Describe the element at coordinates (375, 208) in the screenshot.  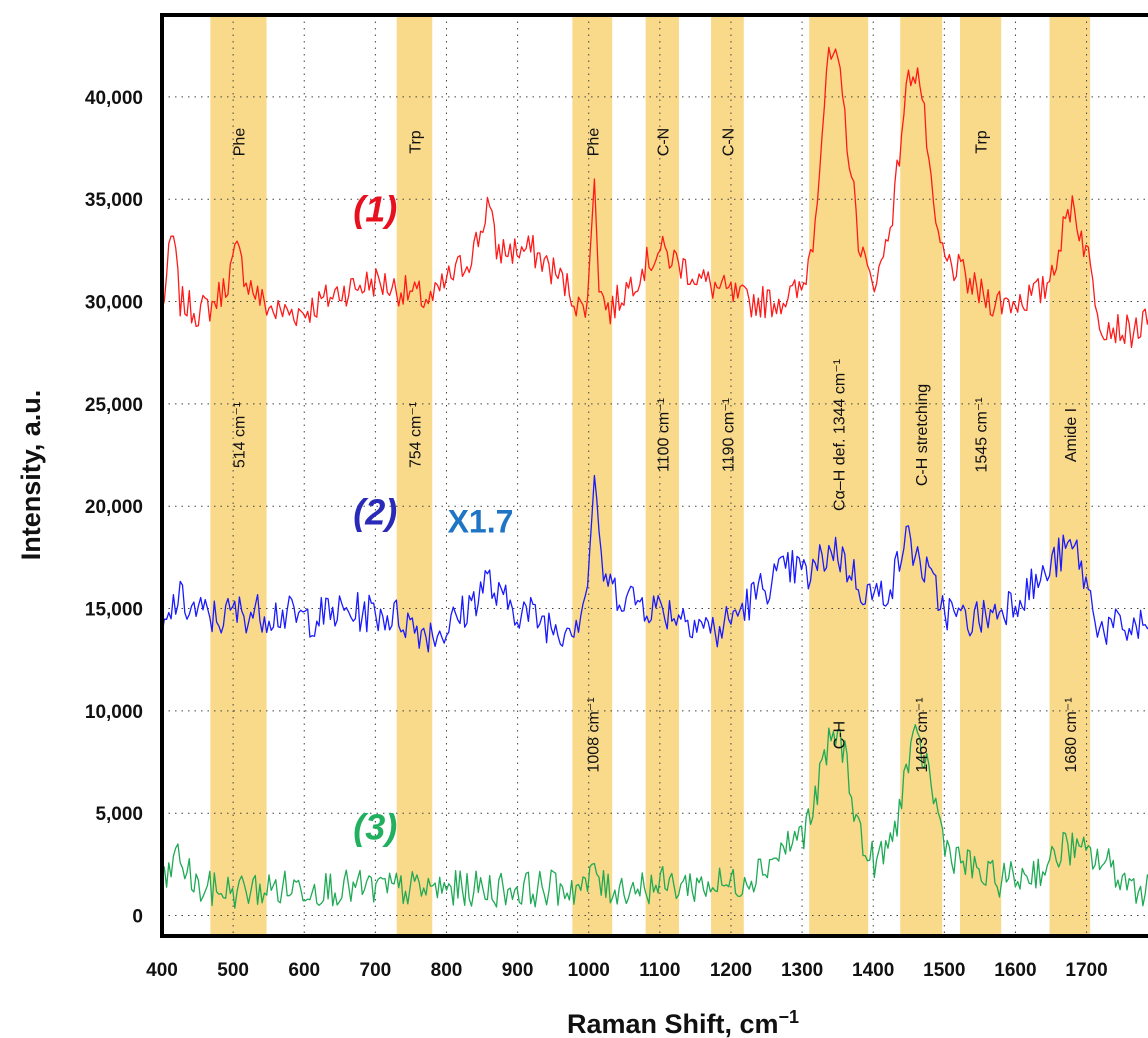
I see `series-label: (1)` at that location.